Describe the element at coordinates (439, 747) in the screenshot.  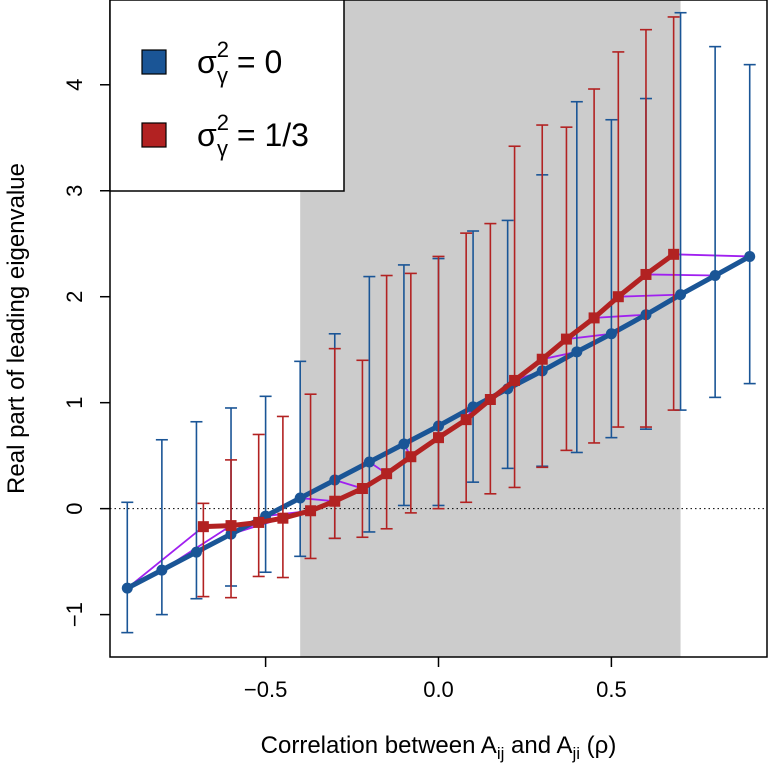
I see `x-axis-title: Correlation between Aij and Aji (ρ)` at that location.